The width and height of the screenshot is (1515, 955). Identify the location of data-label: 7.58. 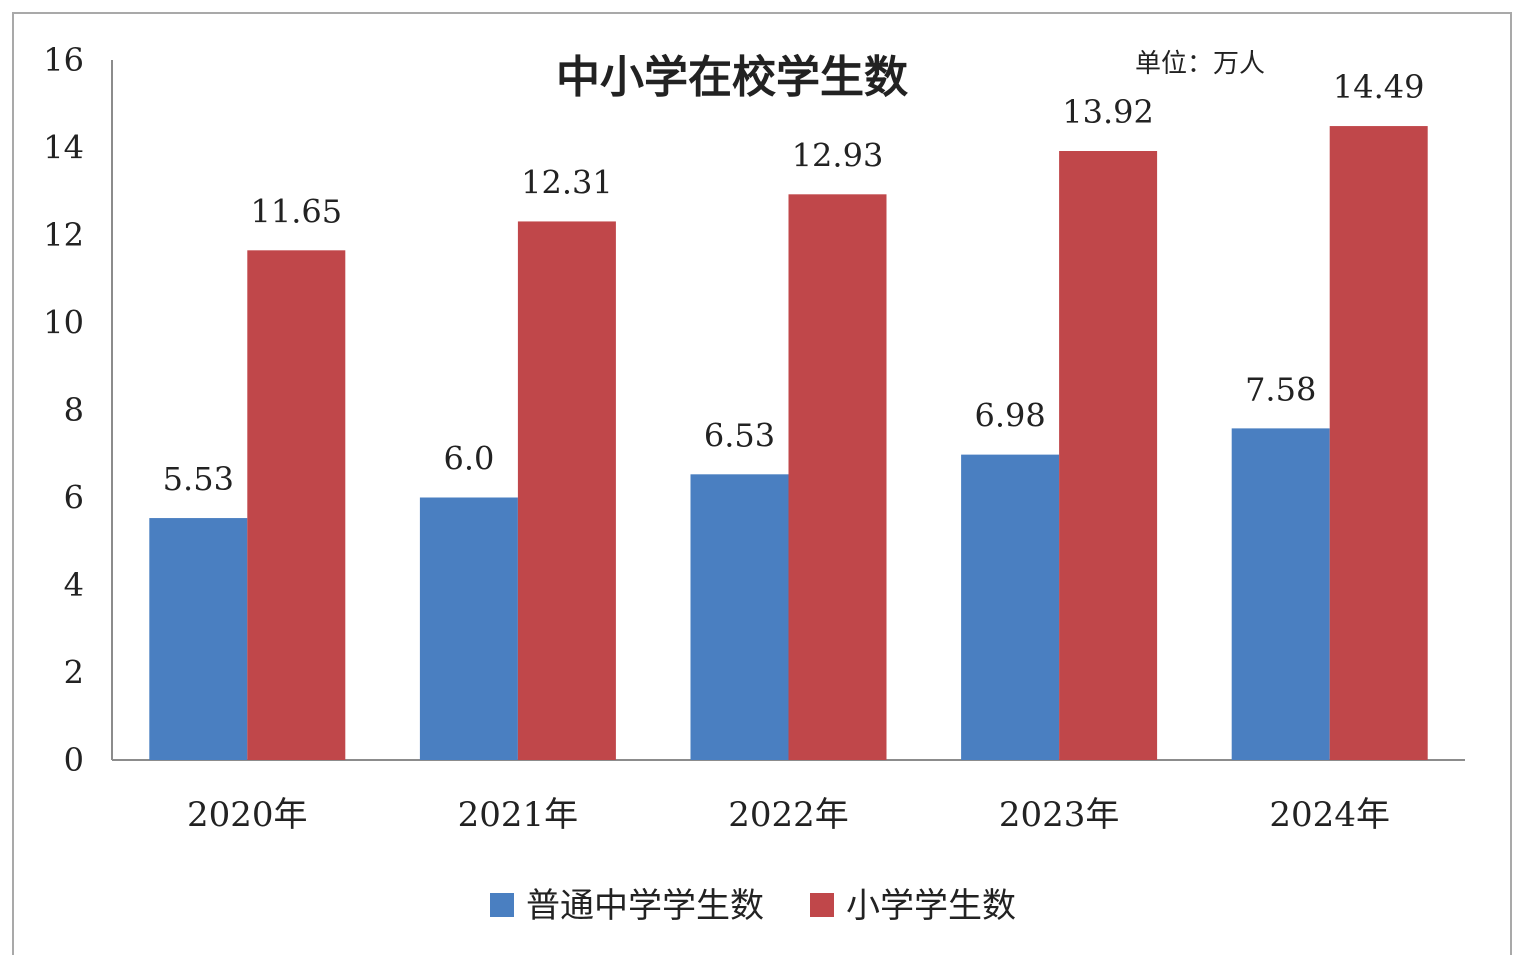
(1280, 389).